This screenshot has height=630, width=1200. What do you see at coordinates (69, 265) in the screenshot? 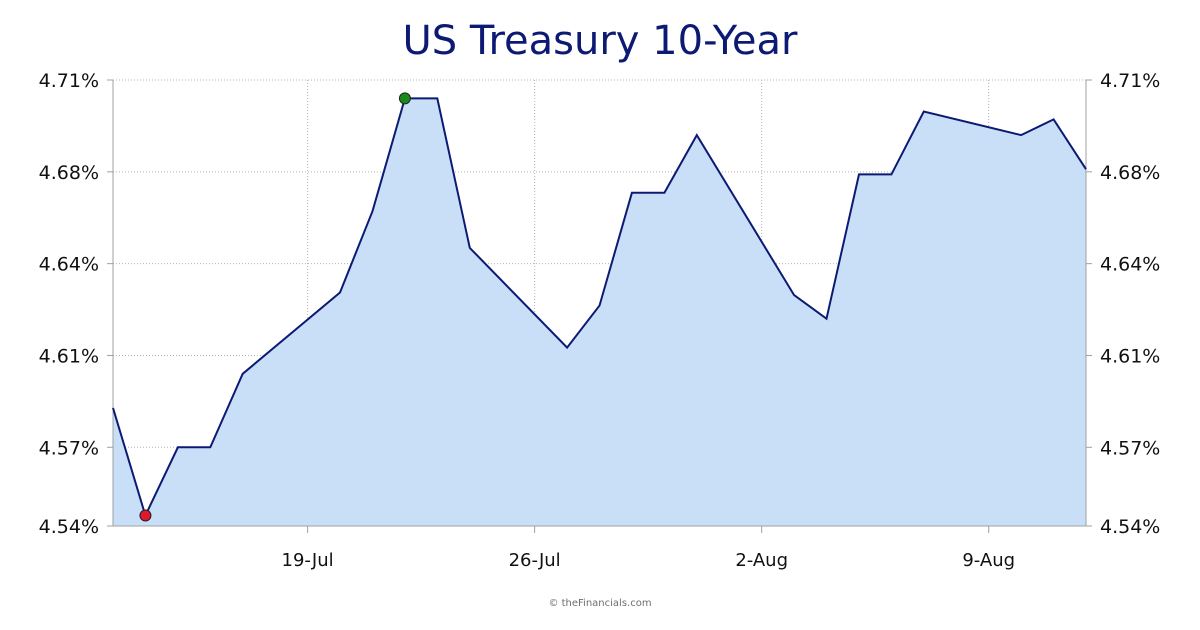
I see `y-tick-label-left: 4.64%` at bounding box center [69, 265].